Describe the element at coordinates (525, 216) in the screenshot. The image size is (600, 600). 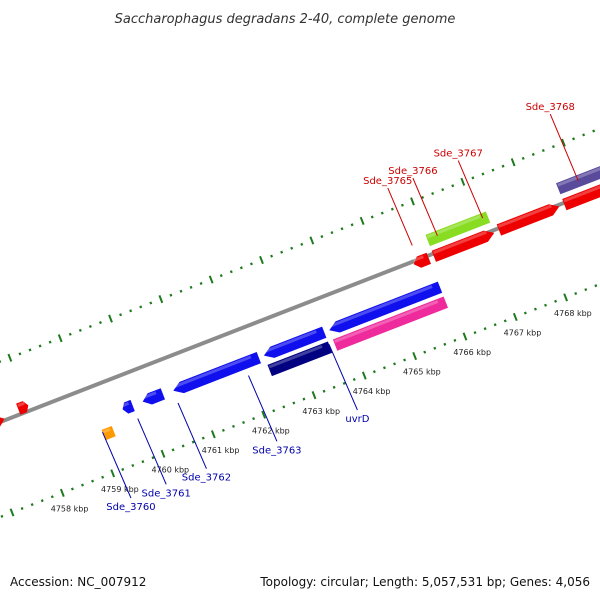
I see `gene-arrow-sde-3767-highlight` at that location.